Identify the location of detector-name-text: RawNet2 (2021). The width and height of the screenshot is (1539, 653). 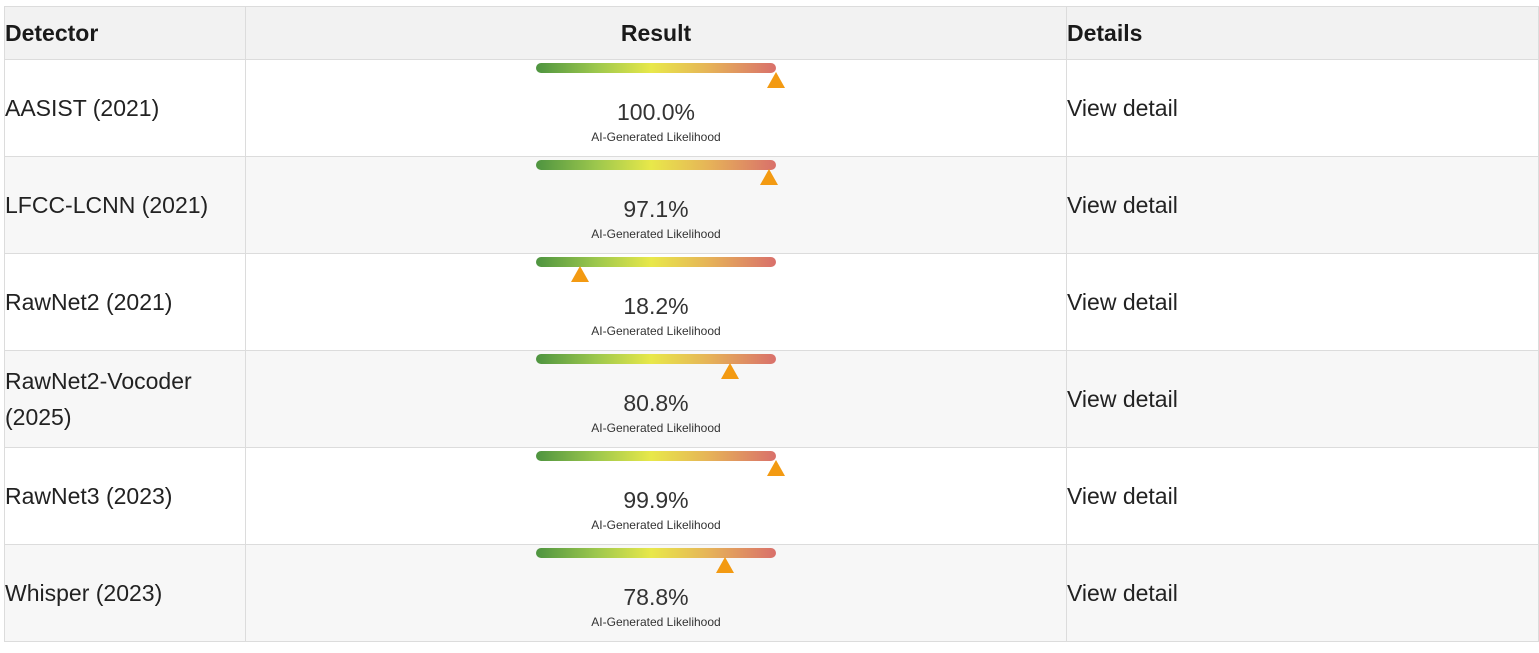
(89, 302).